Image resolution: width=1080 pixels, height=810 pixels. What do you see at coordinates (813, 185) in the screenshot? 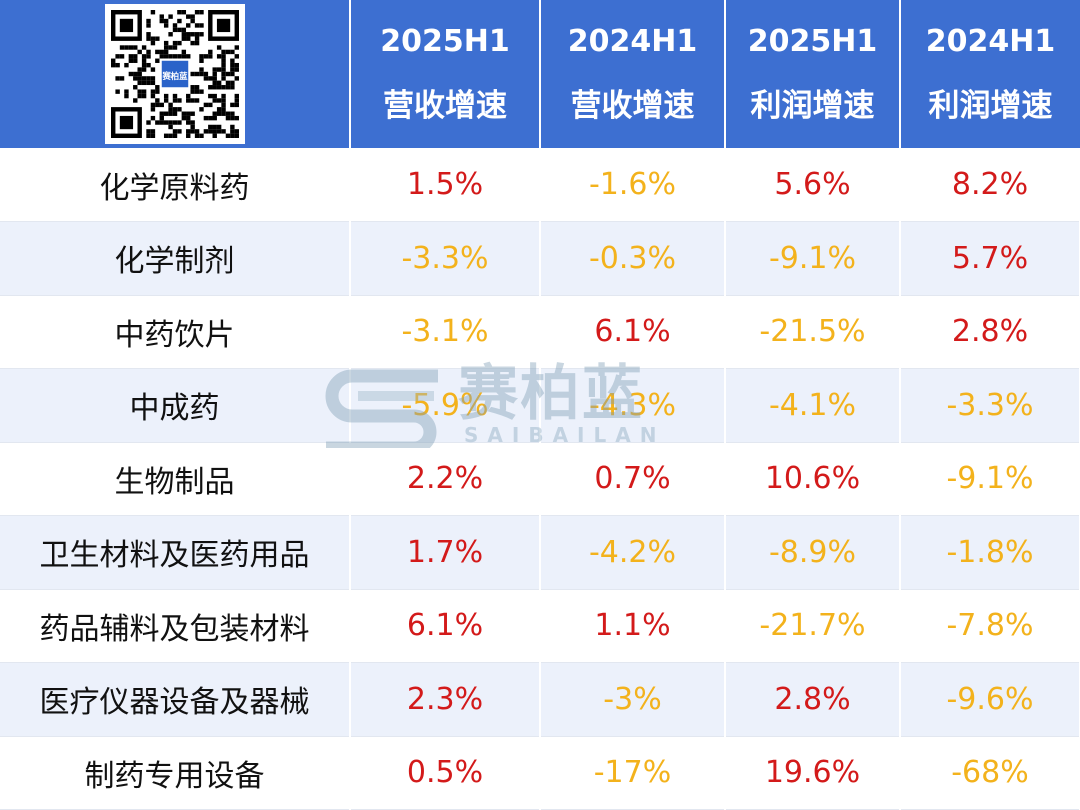
I see `value-cell: 5.6%` at bounding box center [813, 185].